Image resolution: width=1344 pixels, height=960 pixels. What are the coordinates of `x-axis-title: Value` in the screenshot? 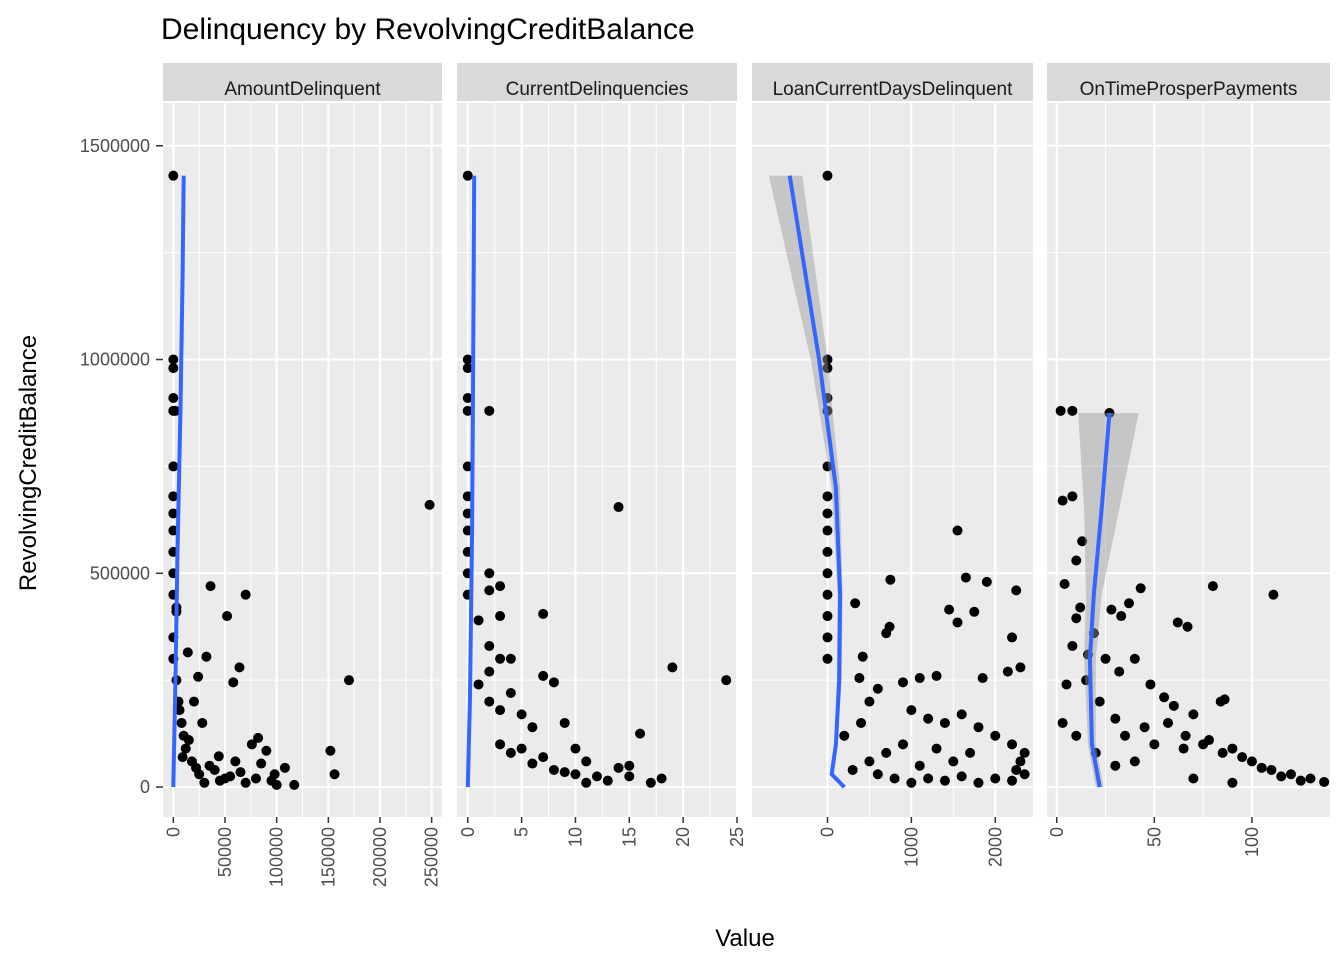 It's located at (745, 938).